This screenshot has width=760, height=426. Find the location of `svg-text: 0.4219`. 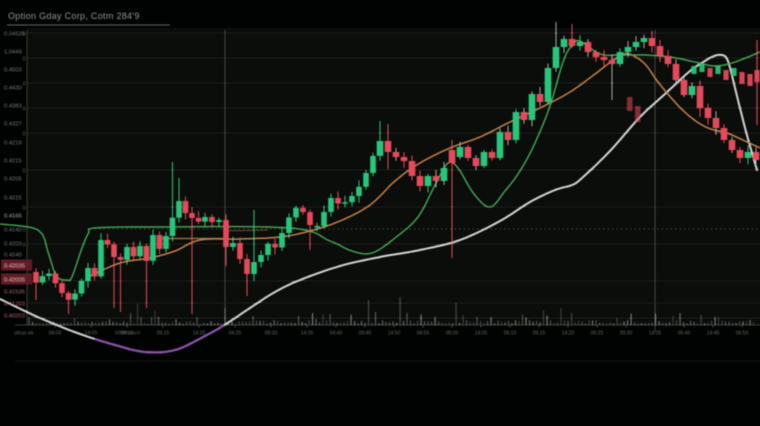

svg-text: 0.4219 is located at coordinates (13, 144).